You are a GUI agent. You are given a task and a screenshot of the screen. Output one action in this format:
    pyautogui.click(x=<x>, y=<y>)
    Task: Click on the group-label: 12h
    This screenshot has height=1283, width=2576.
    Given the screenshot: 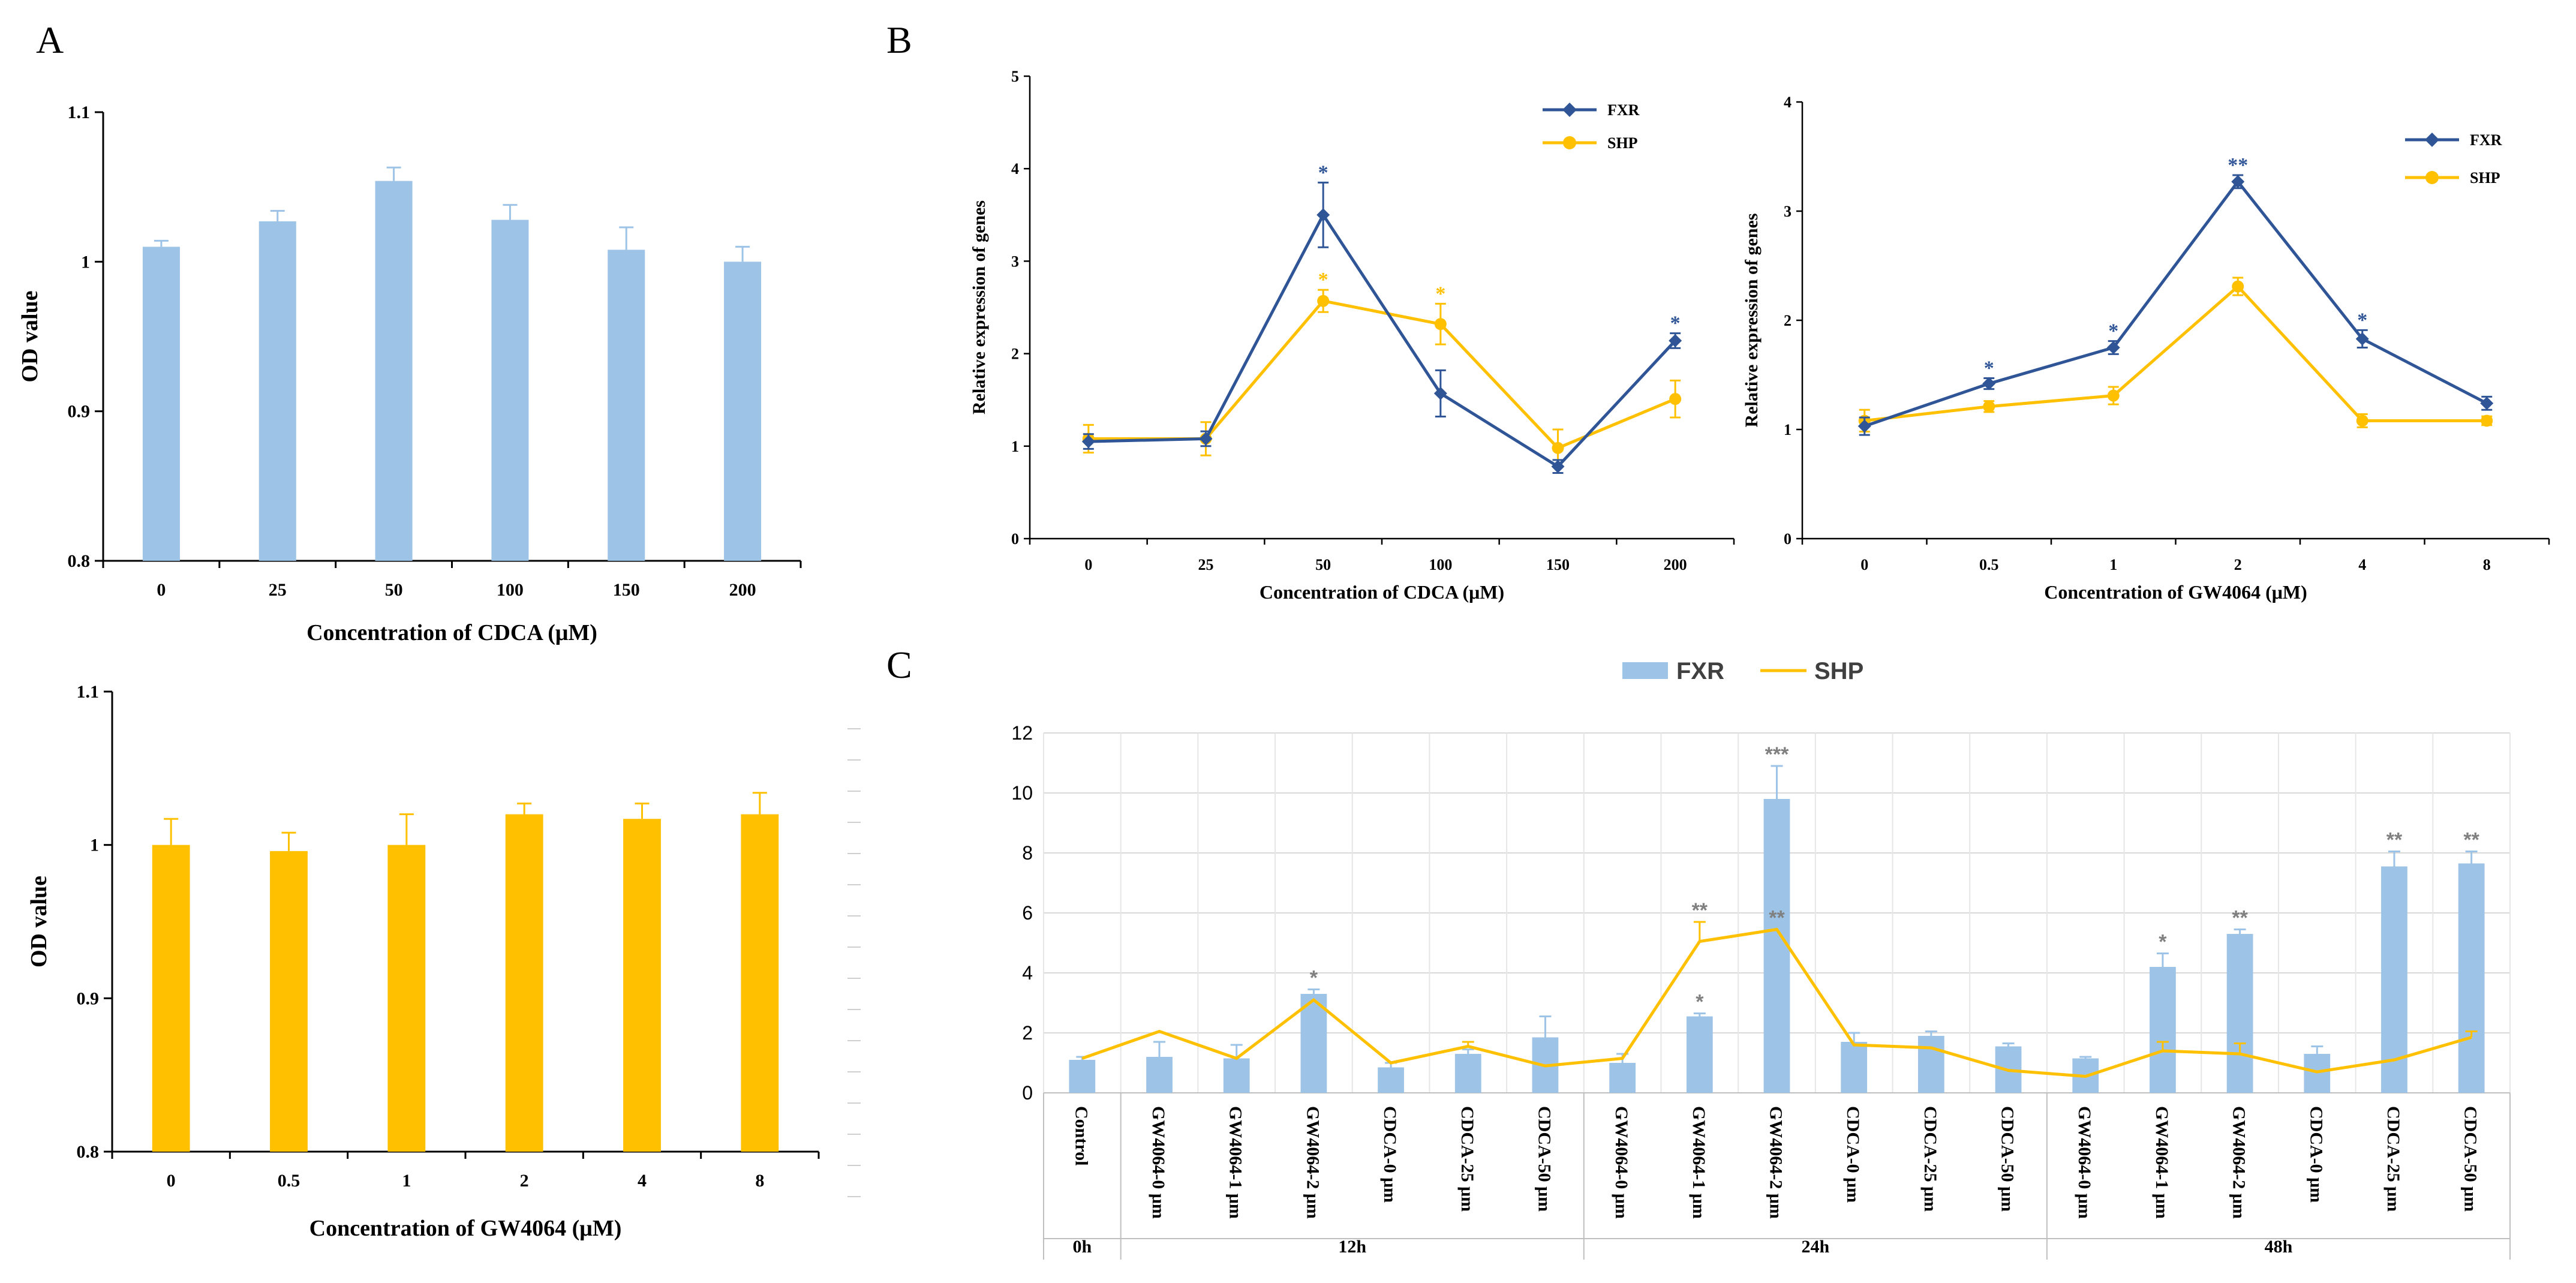 What is the action you would take?
    pyautogui.click(x=1352, y=1247)
    